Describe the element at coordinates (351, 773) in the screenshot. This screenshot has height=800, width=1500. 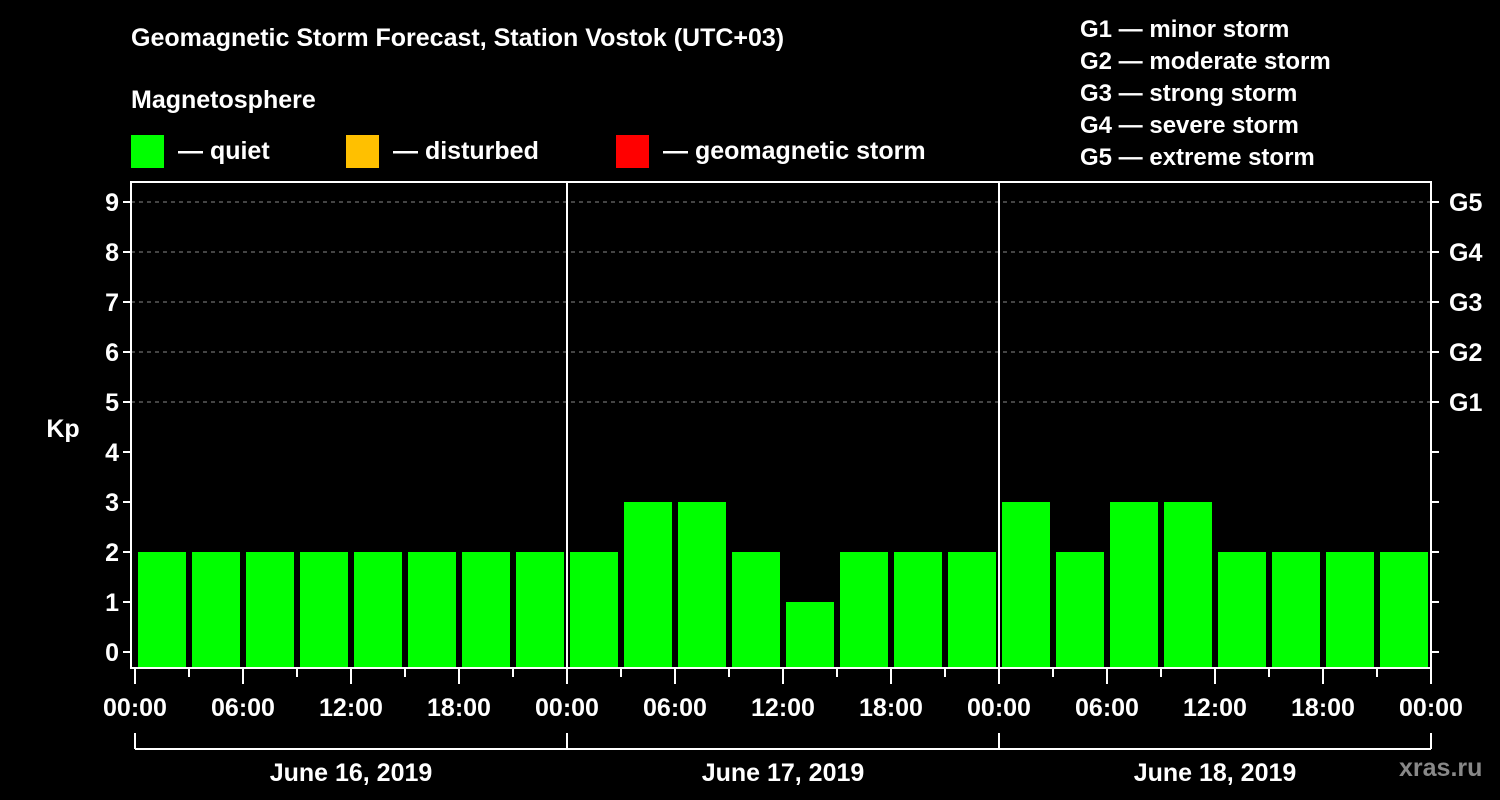
I see `day-label: June 16, 2019` at that location.